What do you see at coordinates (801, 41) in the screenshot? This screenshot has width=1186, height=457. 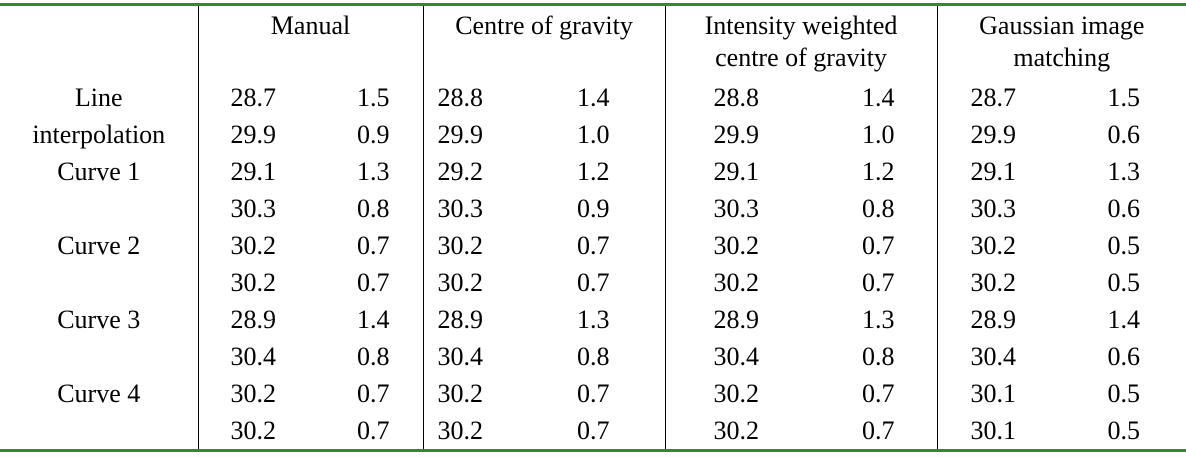 I see `column-header: Intensity weighted centre of gravity` at bounding box center [801, 41].